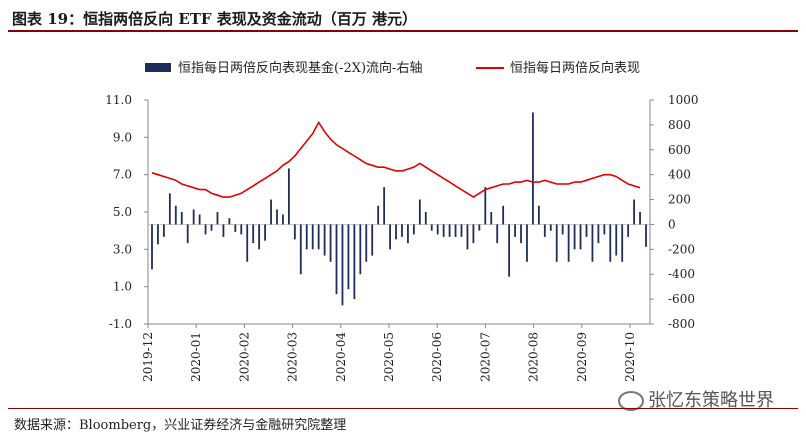 The image size is (806, 436). I want to click on right-tick-label: -800, so click(681, 324).